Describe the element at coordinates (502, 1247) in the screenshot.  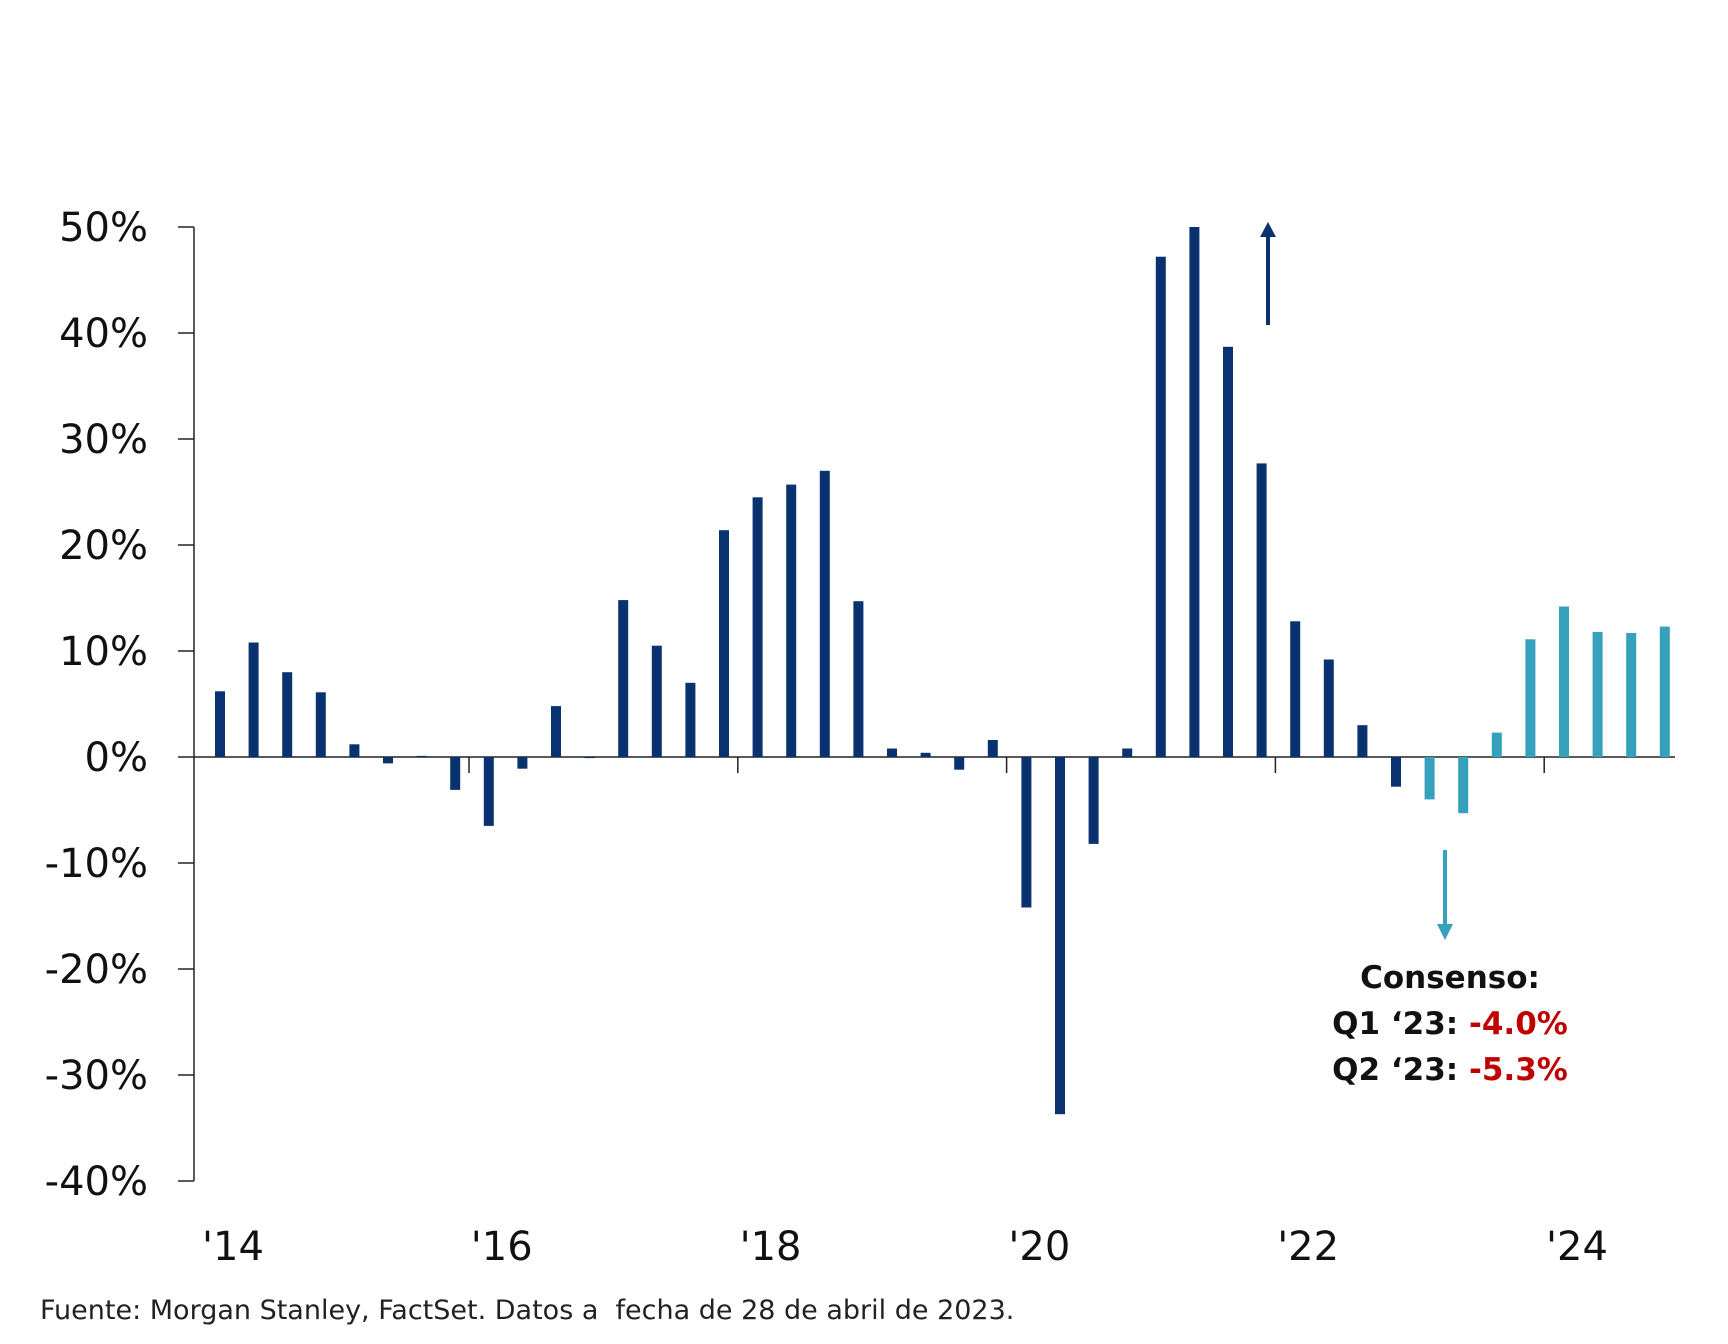
I see `x-tick-label: '16` at that location.